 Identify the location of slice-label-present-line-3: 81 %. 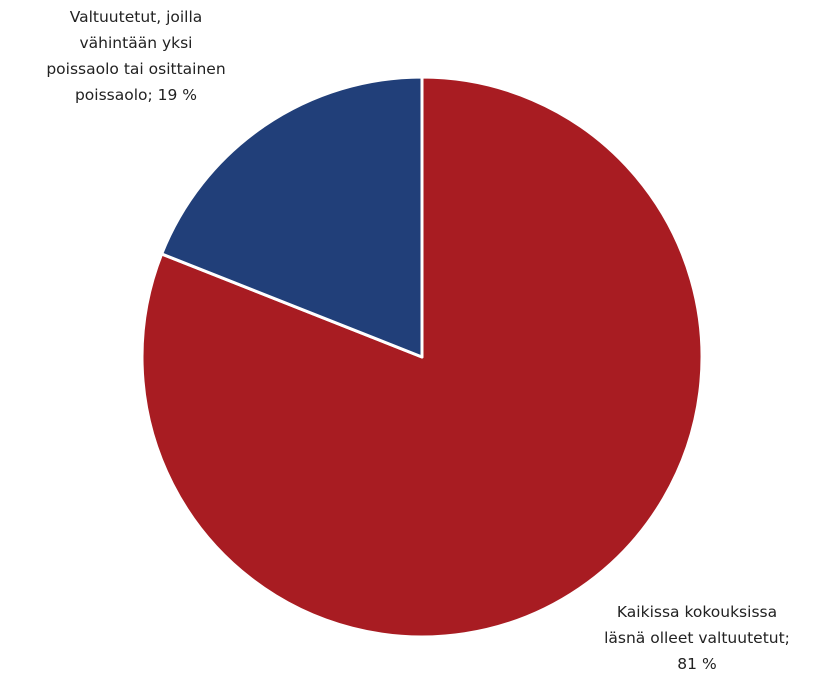
(697, 664).